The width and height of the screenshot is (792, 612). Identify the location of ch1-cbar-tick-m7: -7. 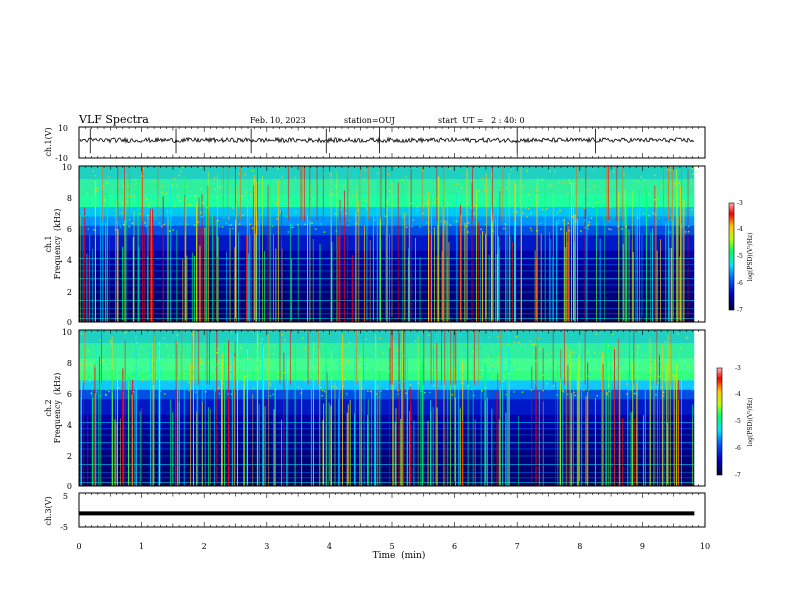
(740, 310).